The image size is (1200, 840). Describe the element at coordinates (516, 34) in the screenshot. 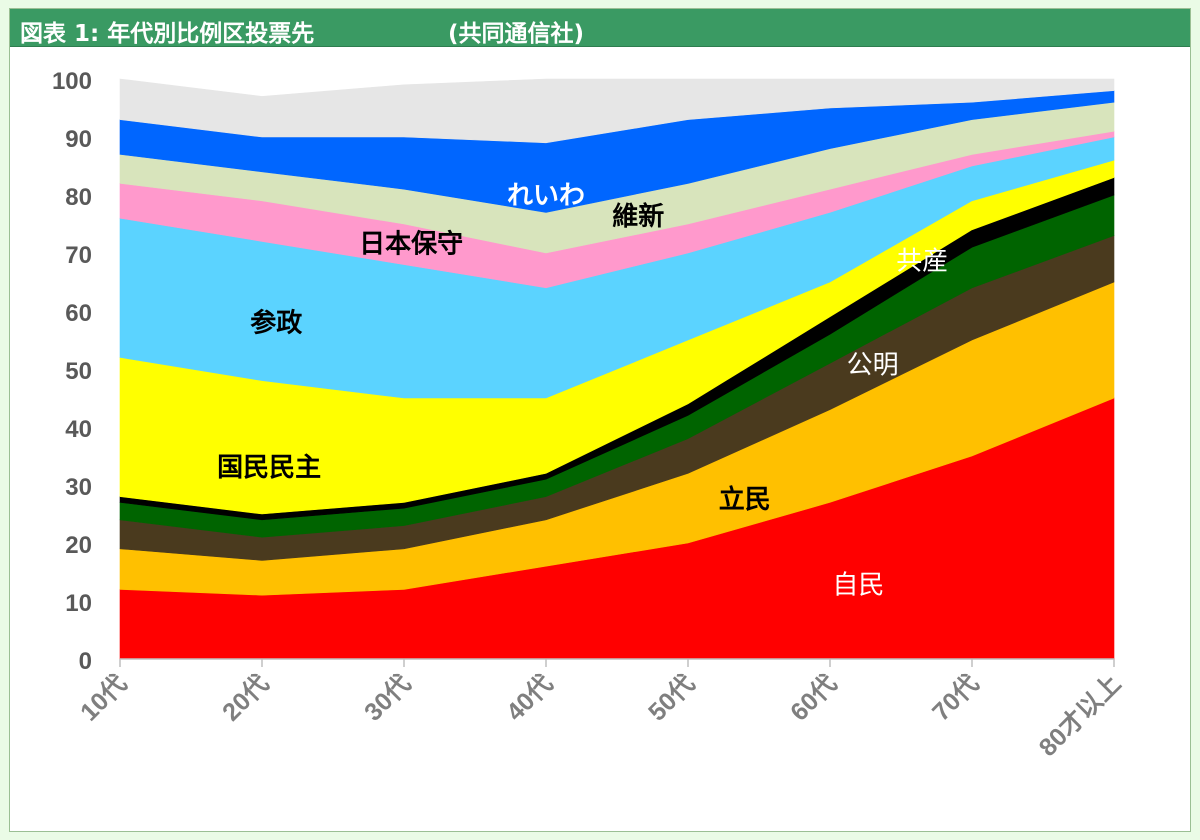

I see `chart-source: (共同通信社)` at that location.